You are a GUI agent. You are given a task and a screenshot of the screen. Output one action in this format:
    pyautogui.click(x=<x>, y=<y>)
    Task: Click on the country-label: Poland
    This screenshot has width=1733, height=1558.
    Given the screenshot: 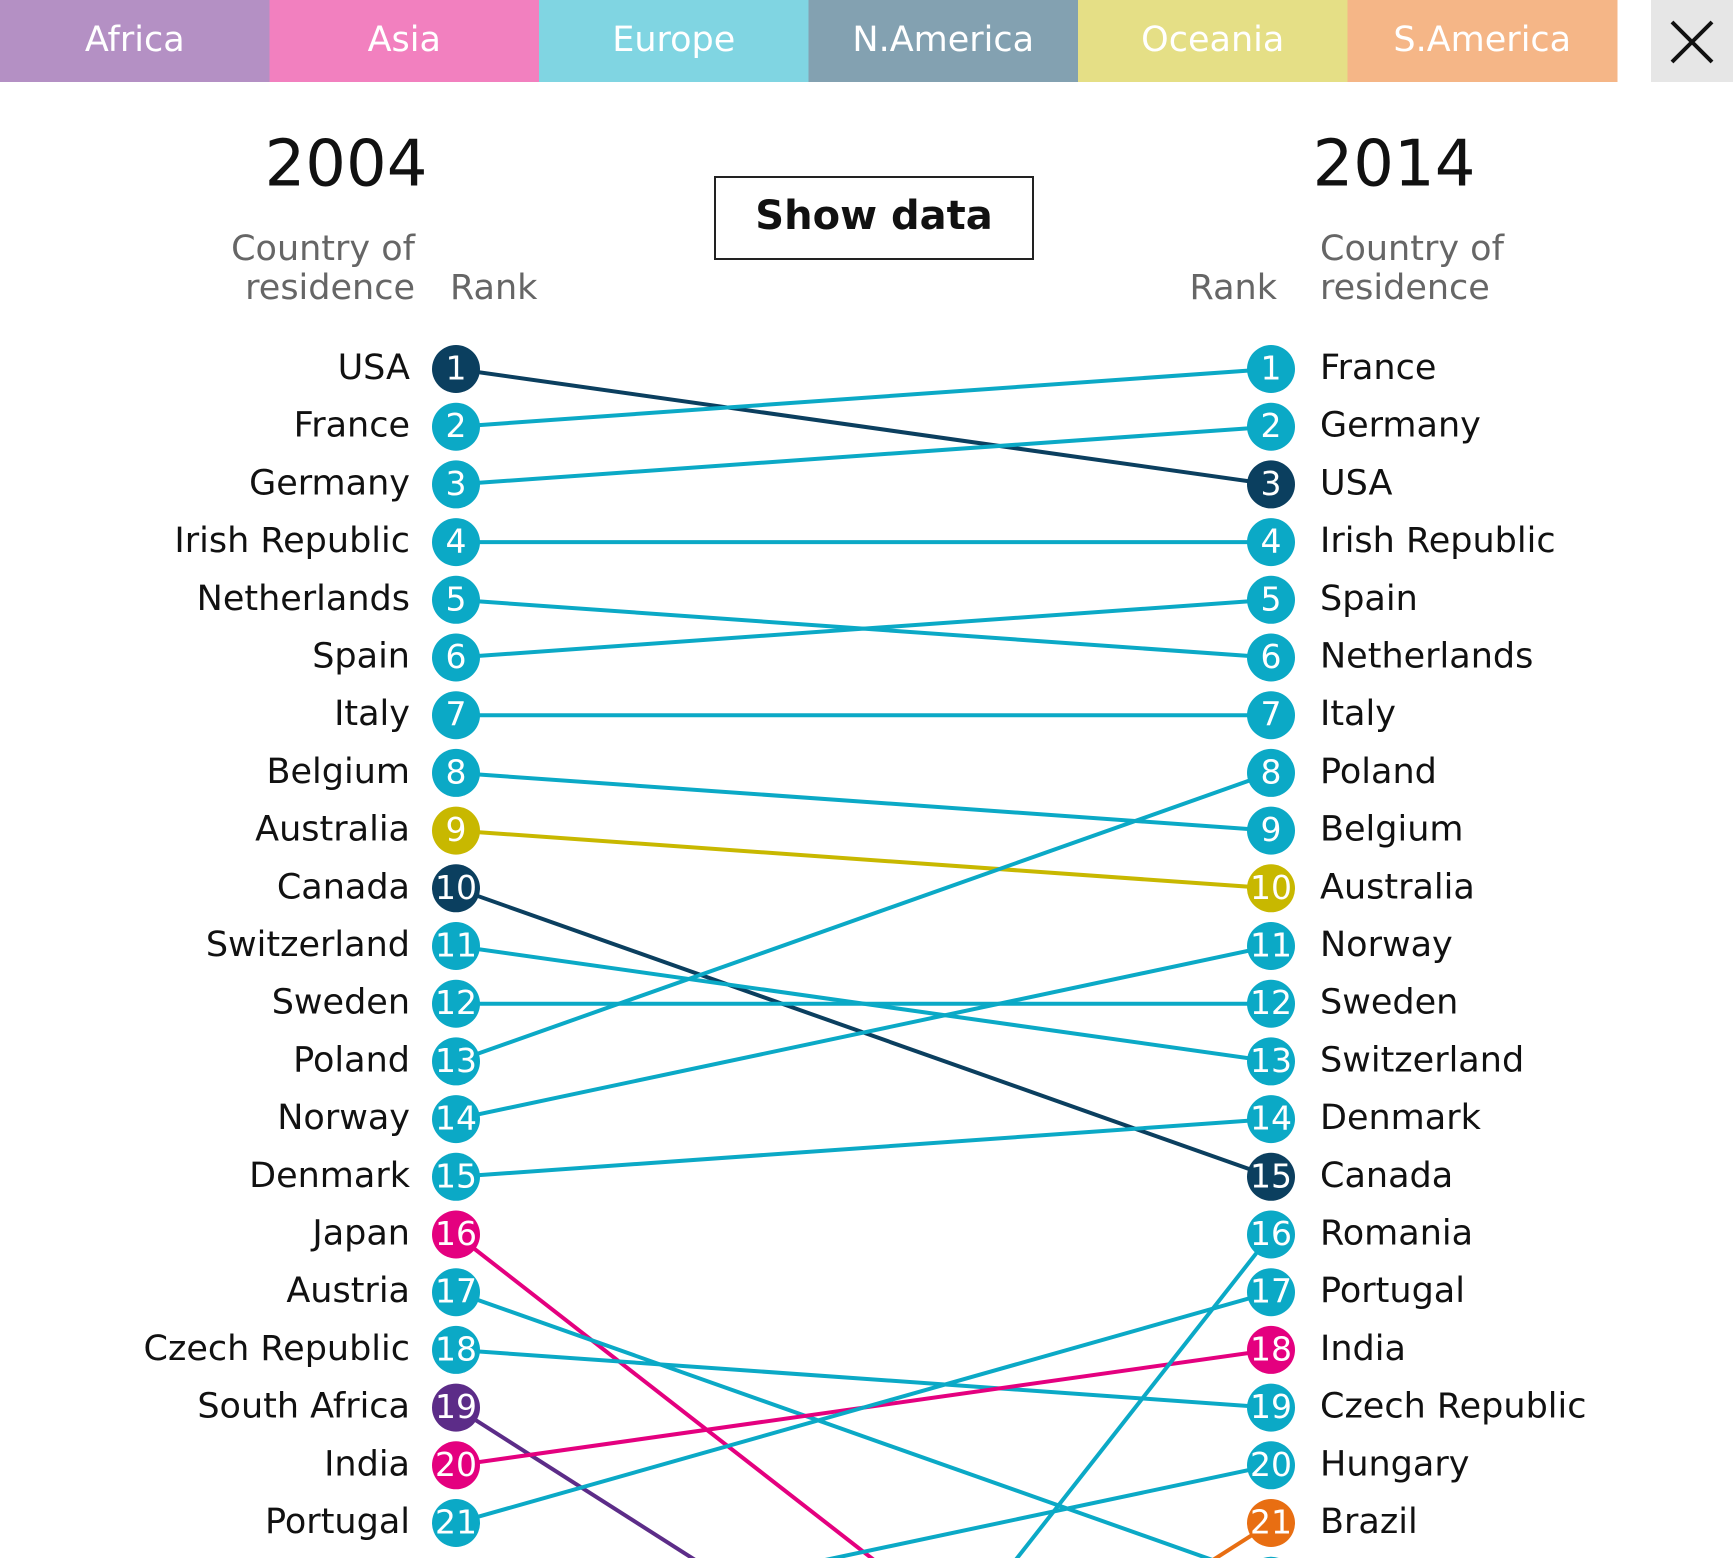 What is the action you would take?
    pyautogui.click(x=1378, y=772)
    